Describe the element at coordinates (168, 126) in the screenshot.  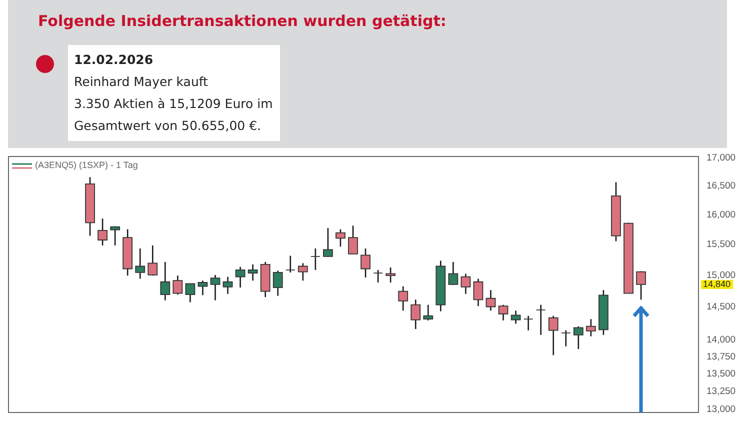
I see `text: Gesamtwert von 50.655,00 €.` at that location.